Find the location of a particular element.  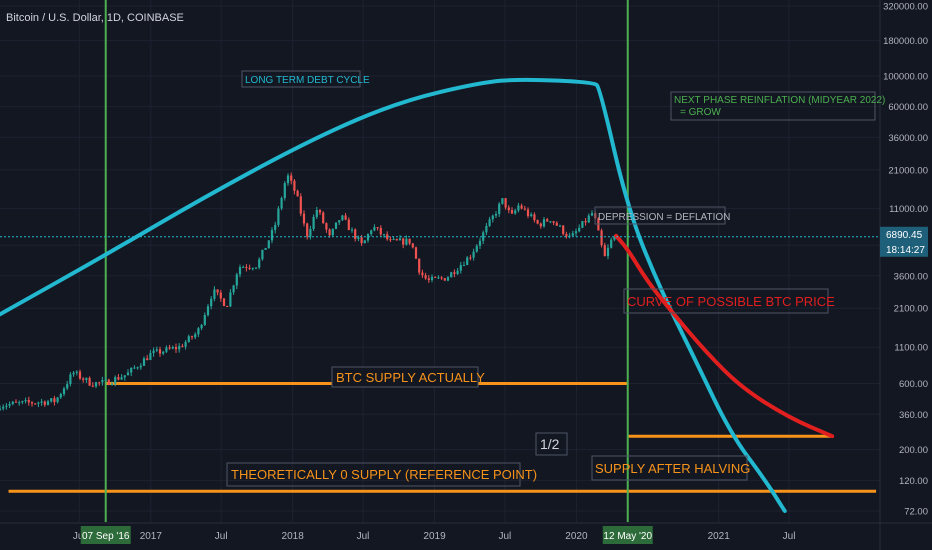

y-tick-label: 120.00 is located at coordinates (913, 481).